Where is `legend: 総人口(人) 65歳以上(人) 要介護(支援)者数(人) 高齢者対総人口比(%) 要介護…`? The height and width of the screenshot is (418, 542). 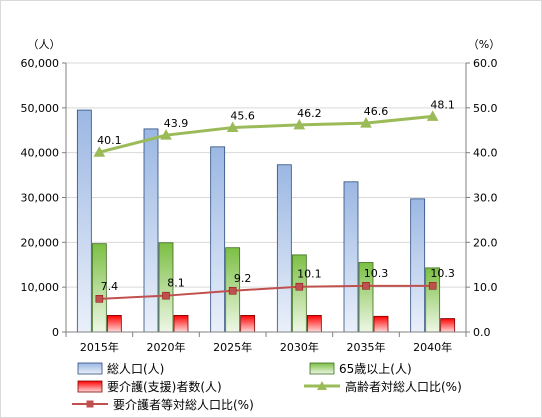
legend: 総人口(人) 65歳以上(人) 要介護(支援)者数(人) 高齢者対総人口比(%) 要介護… is located at coordinates (267, 387).